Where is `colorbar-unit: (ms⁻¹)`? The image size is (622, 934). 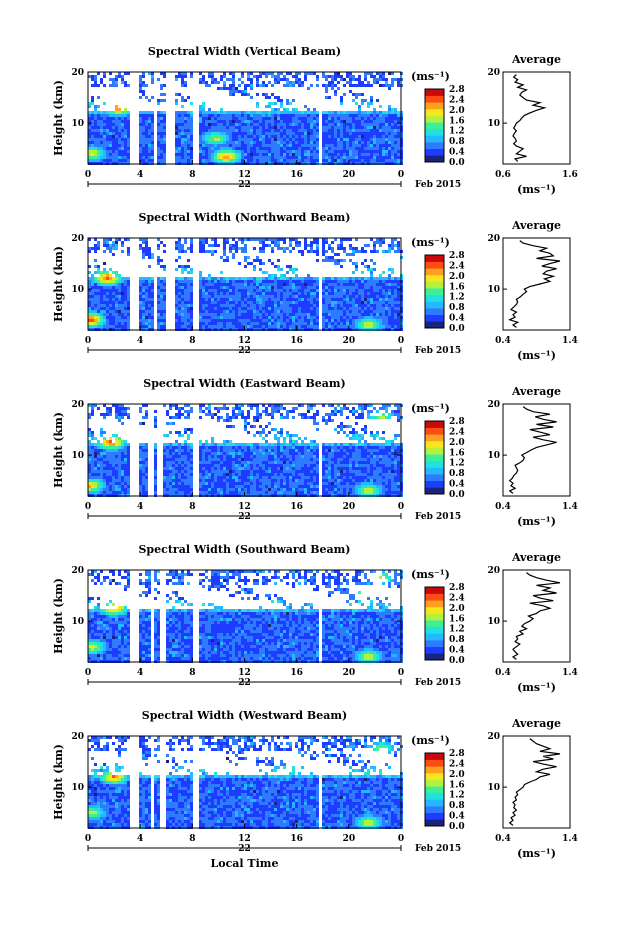 colorbar-unit: (ms⁻¹) is located at coordinates (430, 242).